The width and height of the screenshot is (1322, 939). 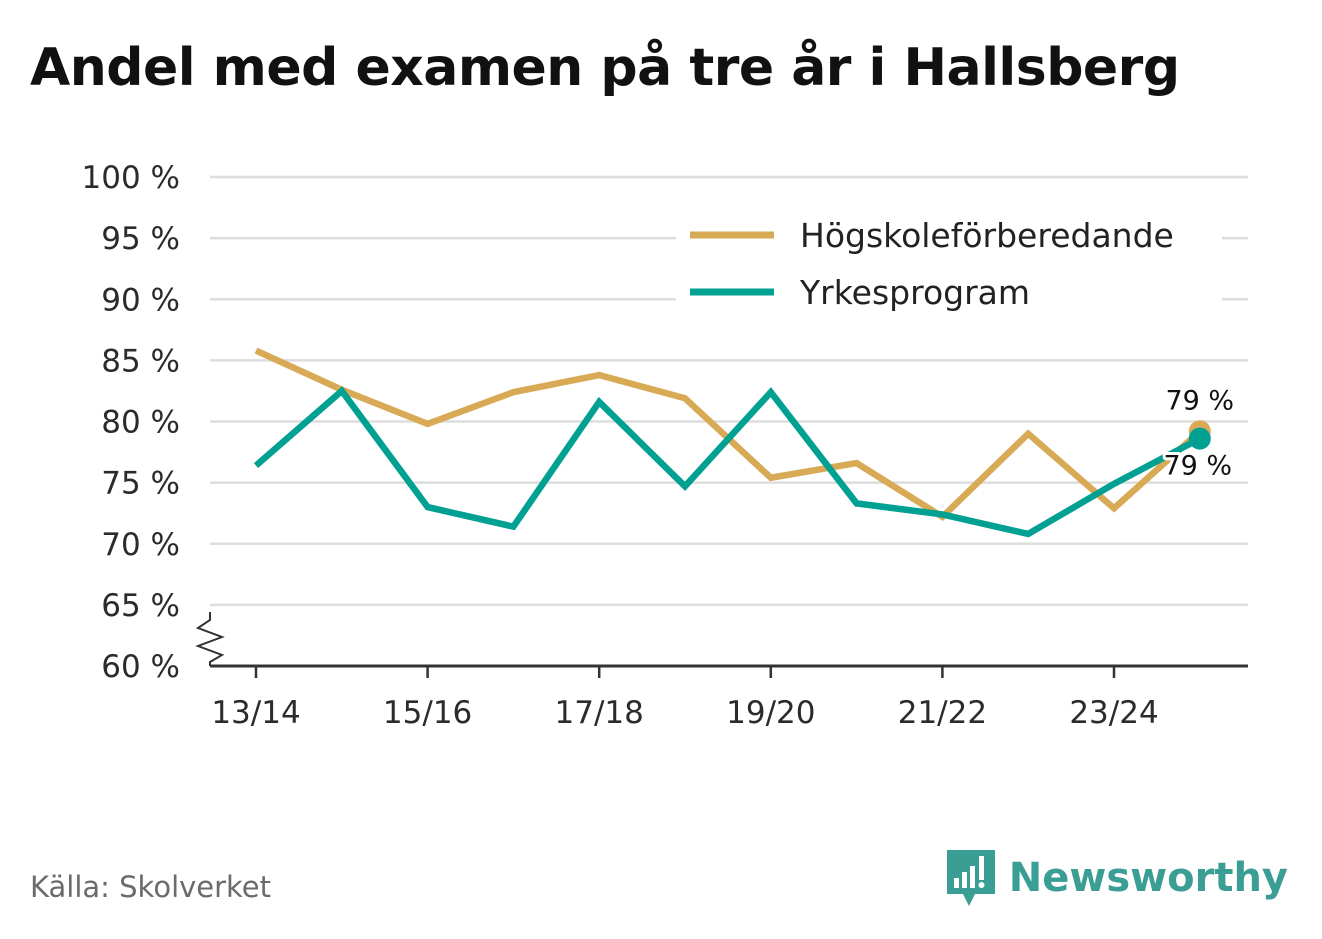 What do you see at coordinates (949, 262) in the screenshot?
I see `legend: Högskoleförberedande Yrkesprogram` at bounding box center [949, 262].